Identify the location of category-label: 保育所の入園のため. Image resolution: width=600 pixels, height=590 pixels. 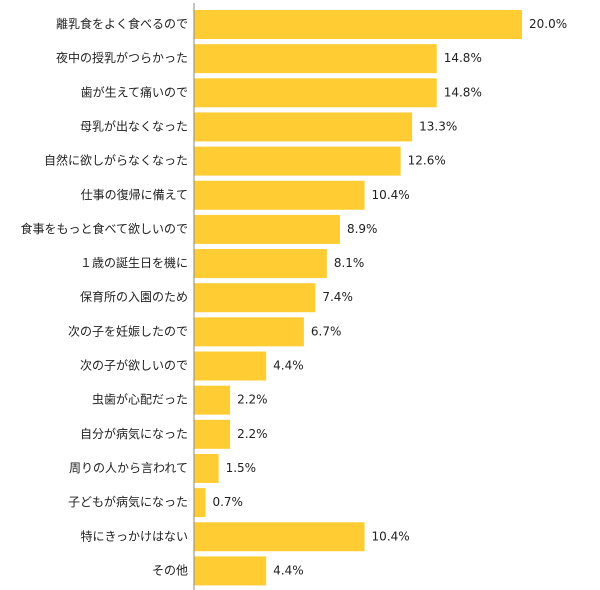
(134, 296).